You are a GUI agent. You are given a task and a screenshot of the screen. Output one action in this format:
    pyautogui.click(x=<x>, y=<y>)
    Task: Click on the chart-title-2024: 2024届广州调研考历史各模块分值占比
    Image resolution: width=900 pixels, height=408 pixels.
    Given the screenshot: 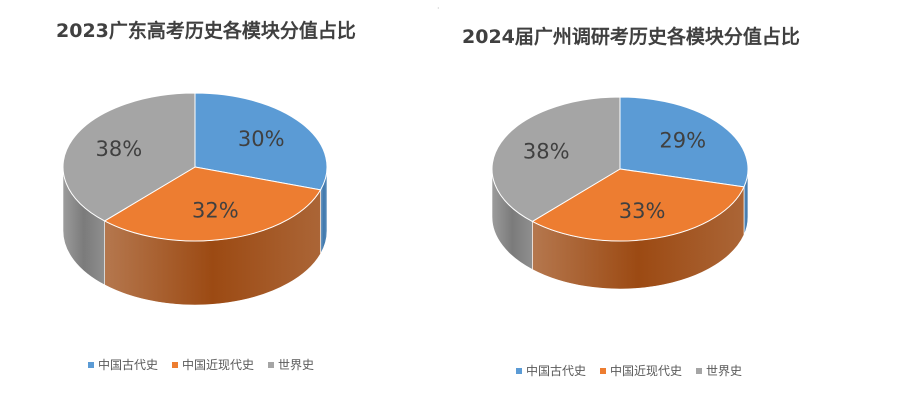 What is the action you would take?
    pyautogui.click(x=631, y=37)
    